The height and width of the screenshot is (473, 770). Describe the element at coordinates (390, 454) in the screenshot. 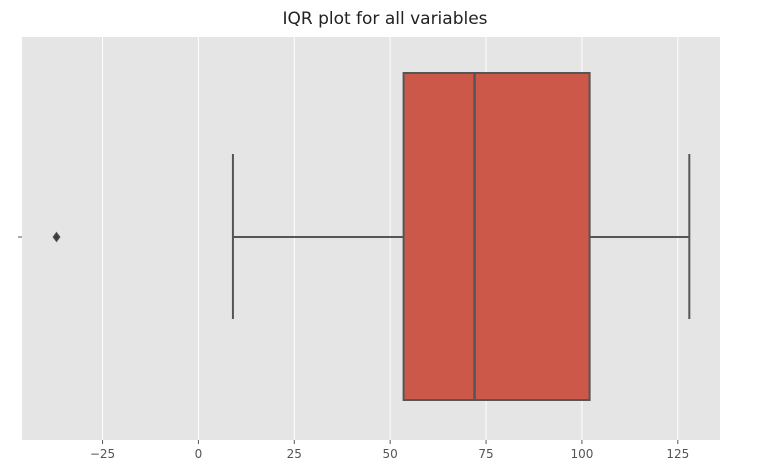

I see `x-tick-label: 50` at that location.